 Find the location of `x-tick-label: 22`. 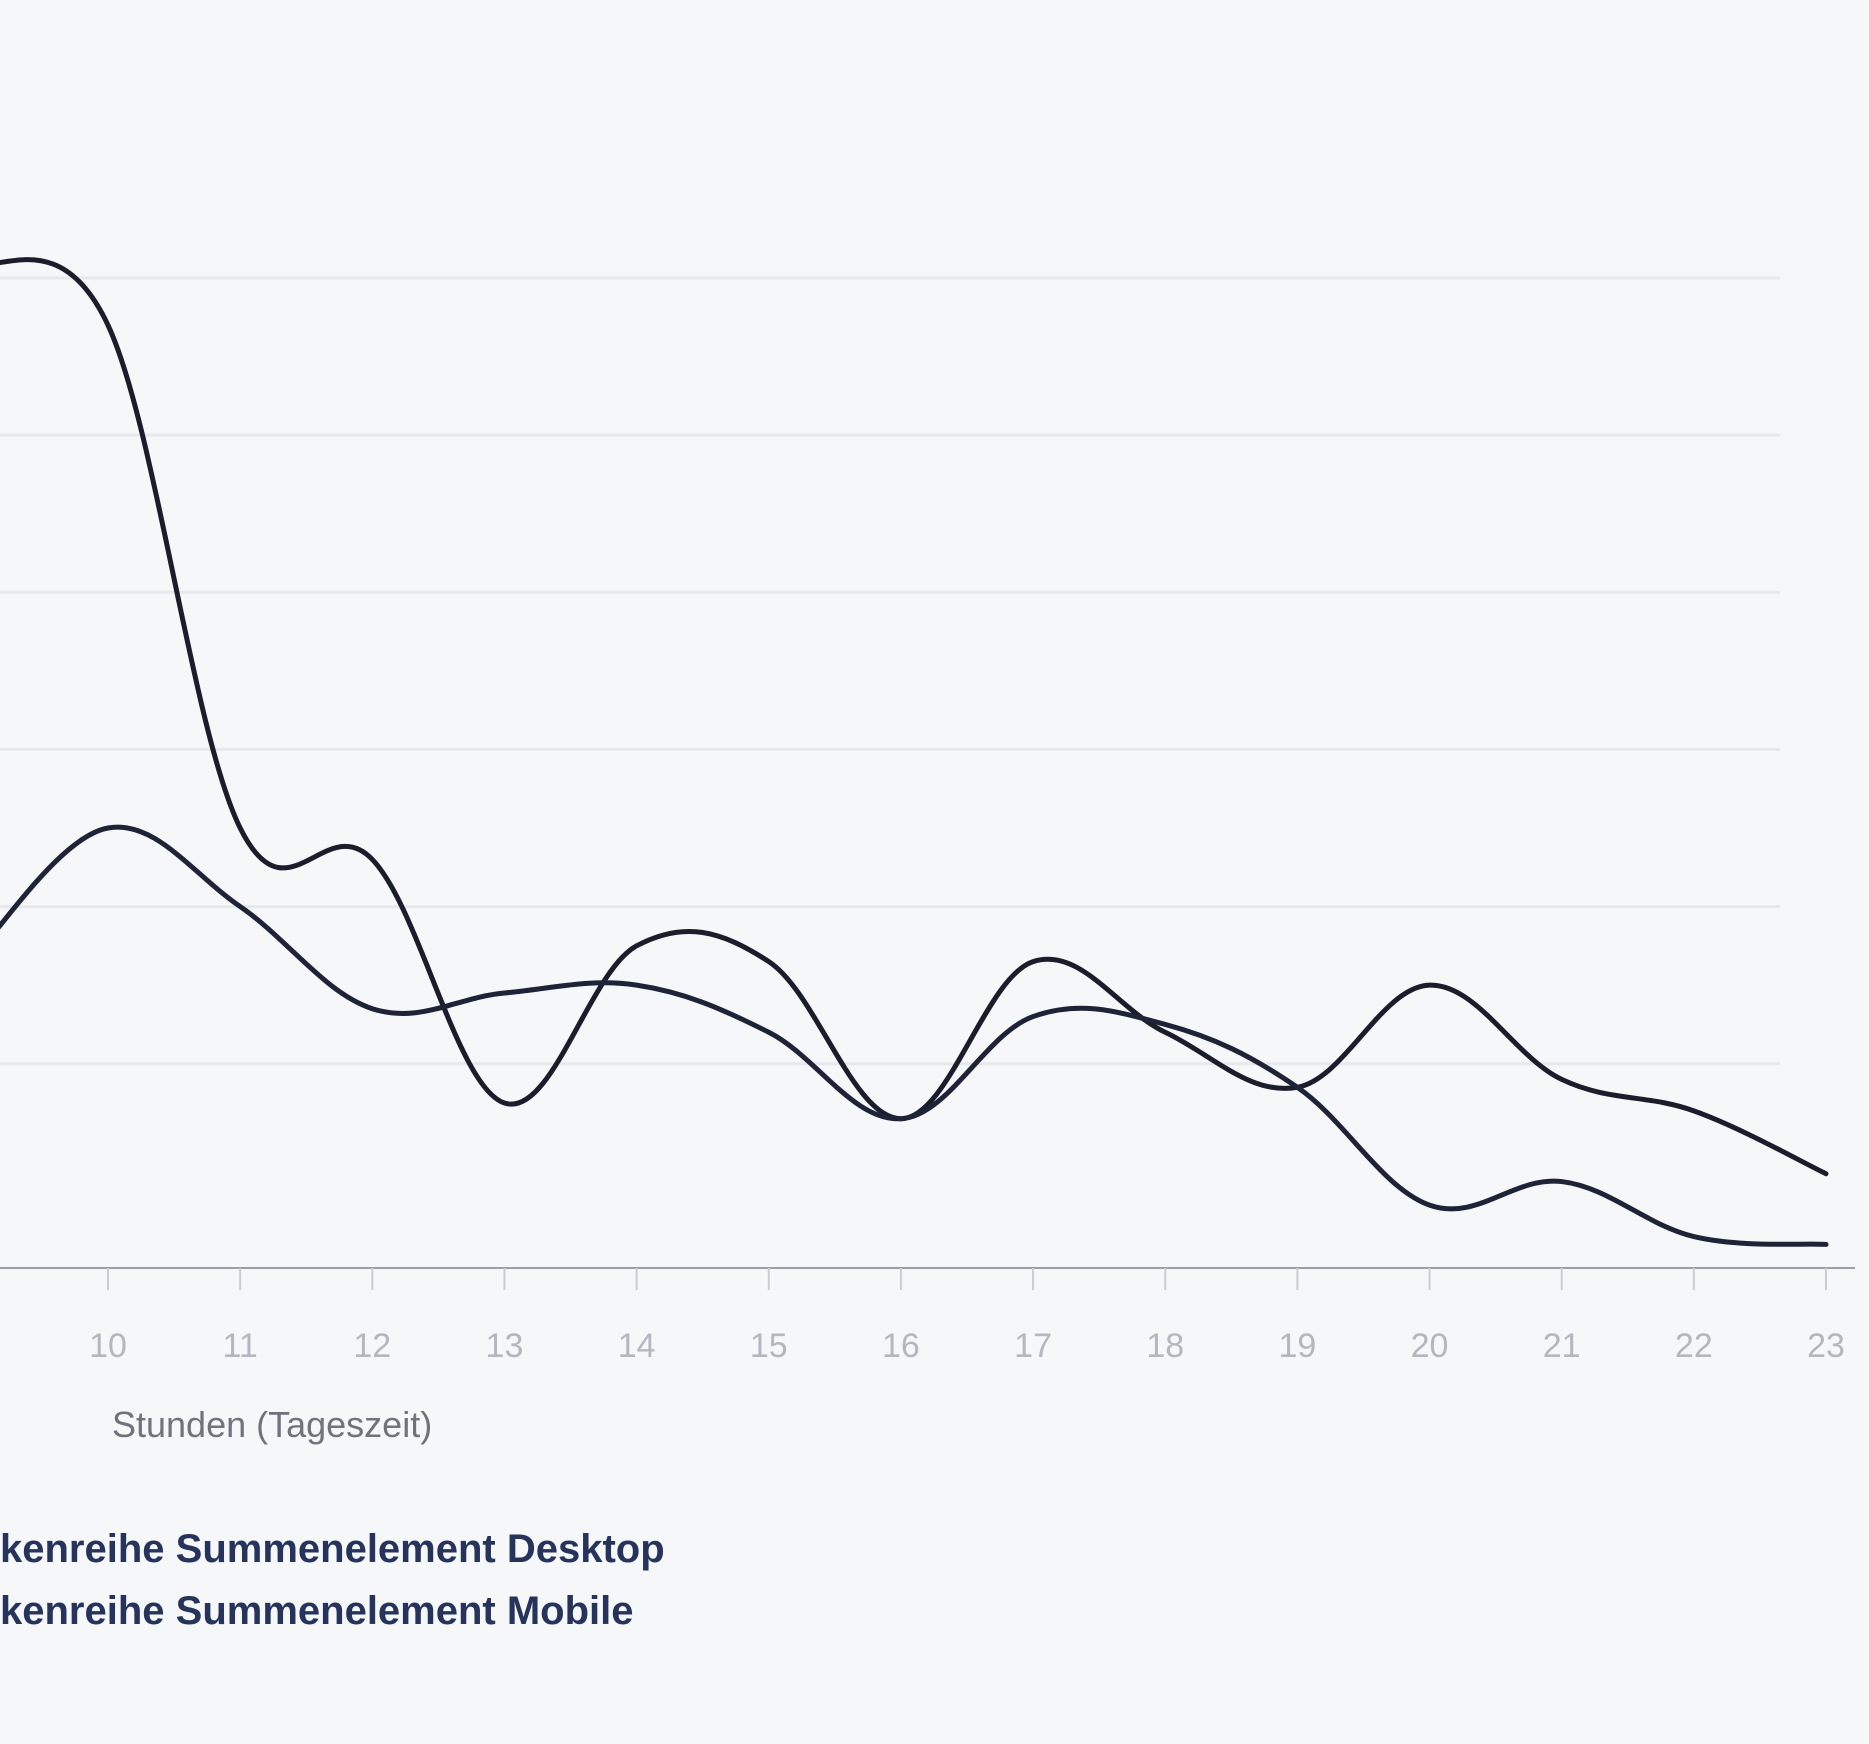

x-tick-label: 22 is located at coordinates (1694, 1346).